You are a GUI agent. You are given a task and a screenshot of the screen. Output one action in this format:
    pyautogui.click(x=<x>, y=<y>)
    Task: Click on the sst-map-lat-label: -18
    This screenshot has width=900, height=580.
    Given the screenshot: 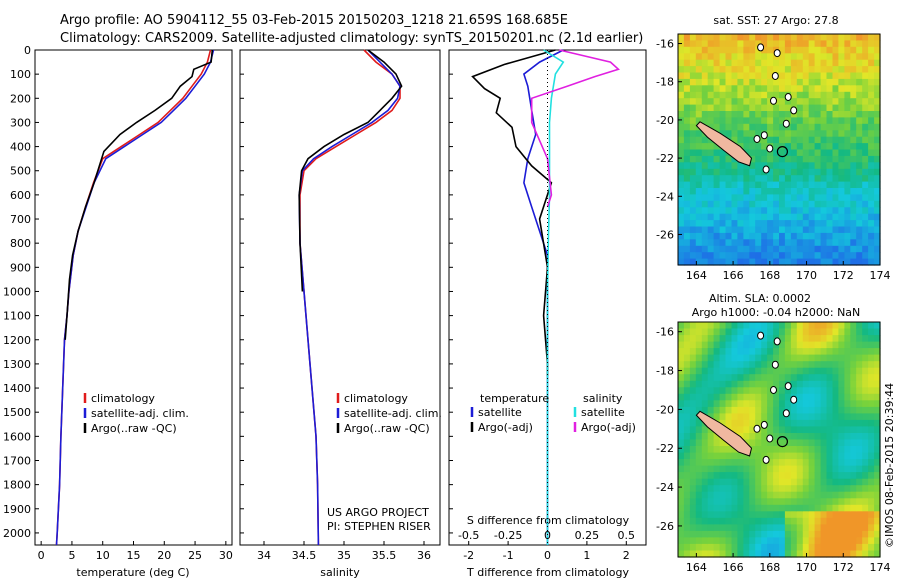 What is the action you would take?
    pyautogui.click(x=665, y=82)
    